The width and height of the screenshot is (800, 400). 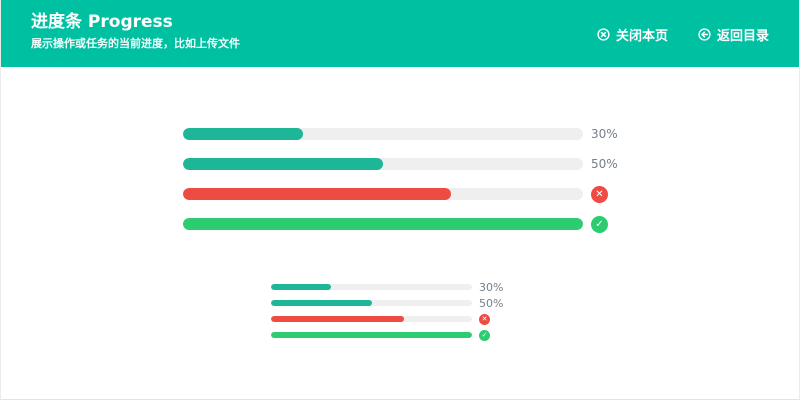 What do you see at coordinates (683, 22) in the screenshot?
I see `header-nav: 关闭本页 返回目录` at bounding box center [683, 22].